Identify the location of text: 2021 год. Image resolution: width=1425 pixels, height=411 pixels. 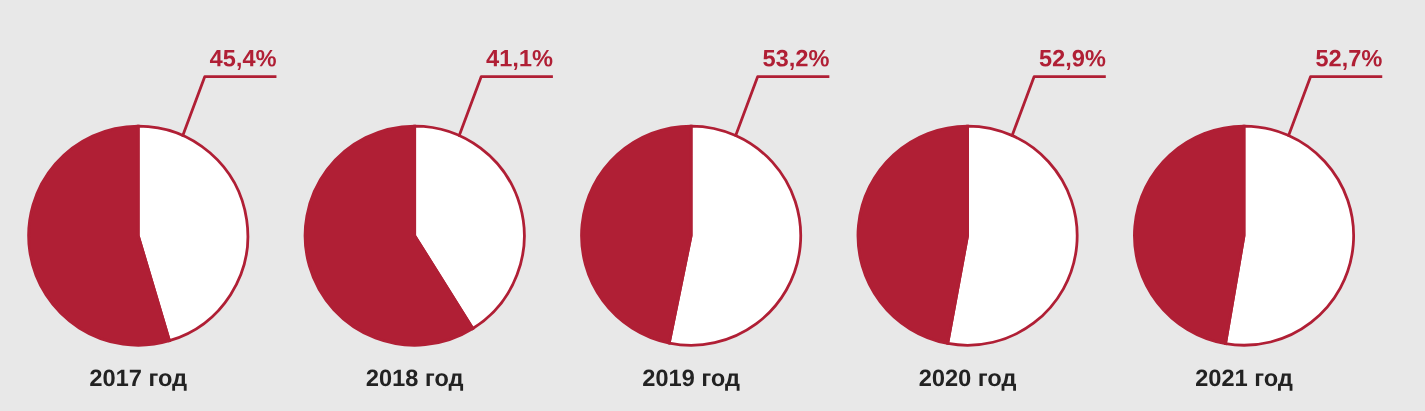
(1244, 380).